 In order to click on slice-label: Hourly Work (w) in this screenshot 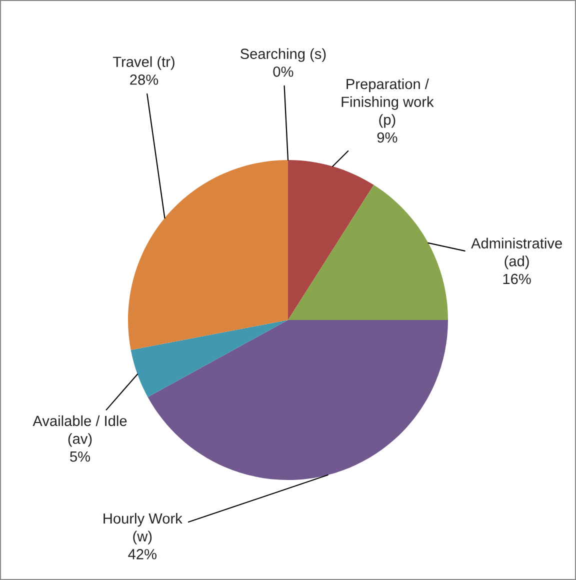, I will do `click(143, 528)`.